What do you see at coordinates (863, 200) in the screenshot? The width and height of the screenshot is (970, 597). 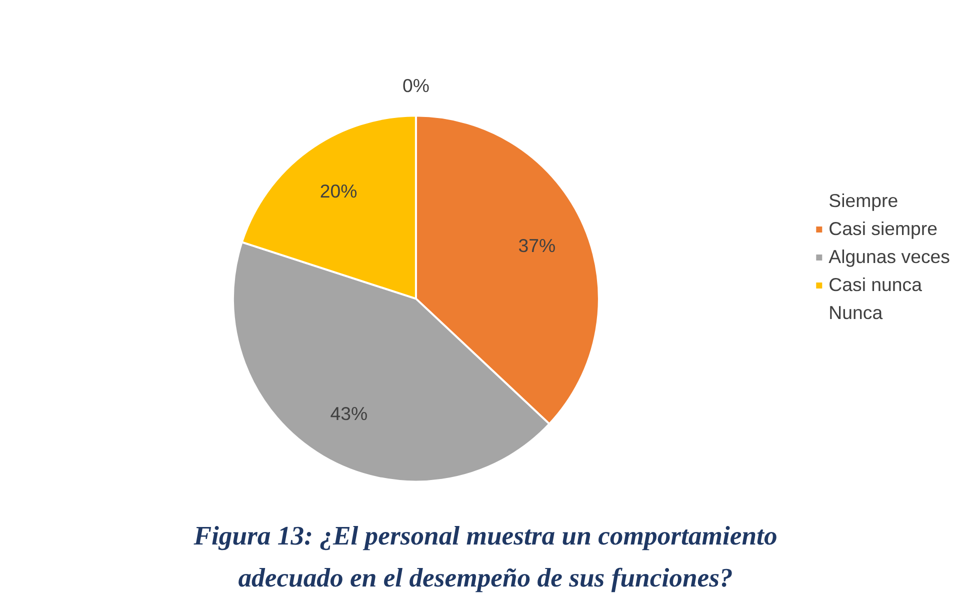 I see `category-label: Siempre` at bounding box center [863, 200].